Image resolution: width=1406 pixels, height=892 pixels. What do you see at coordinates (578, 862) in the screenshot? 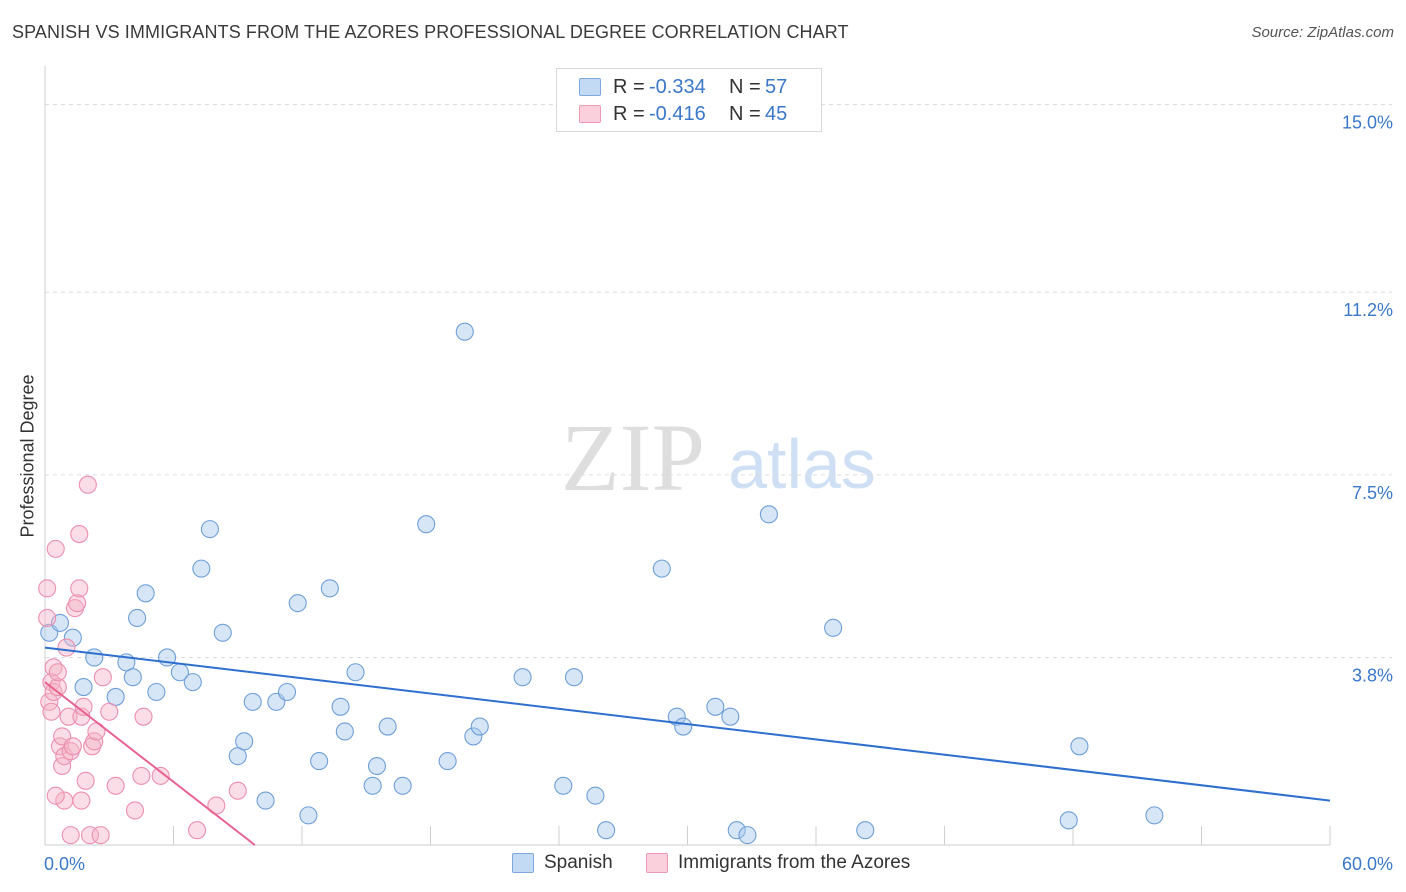
I see `legend-label-spanish: Spanish` at bounding box center [578, 862].